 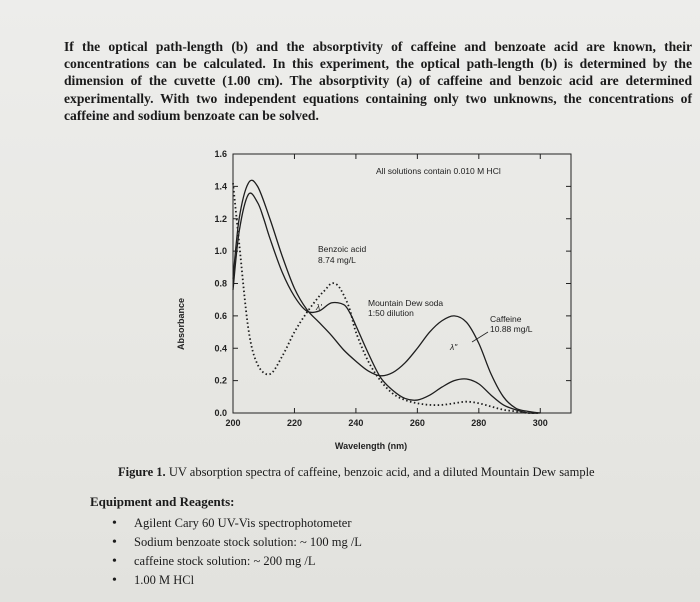 I want to click on x-tick-label: 220, so click(x=294, y=423).